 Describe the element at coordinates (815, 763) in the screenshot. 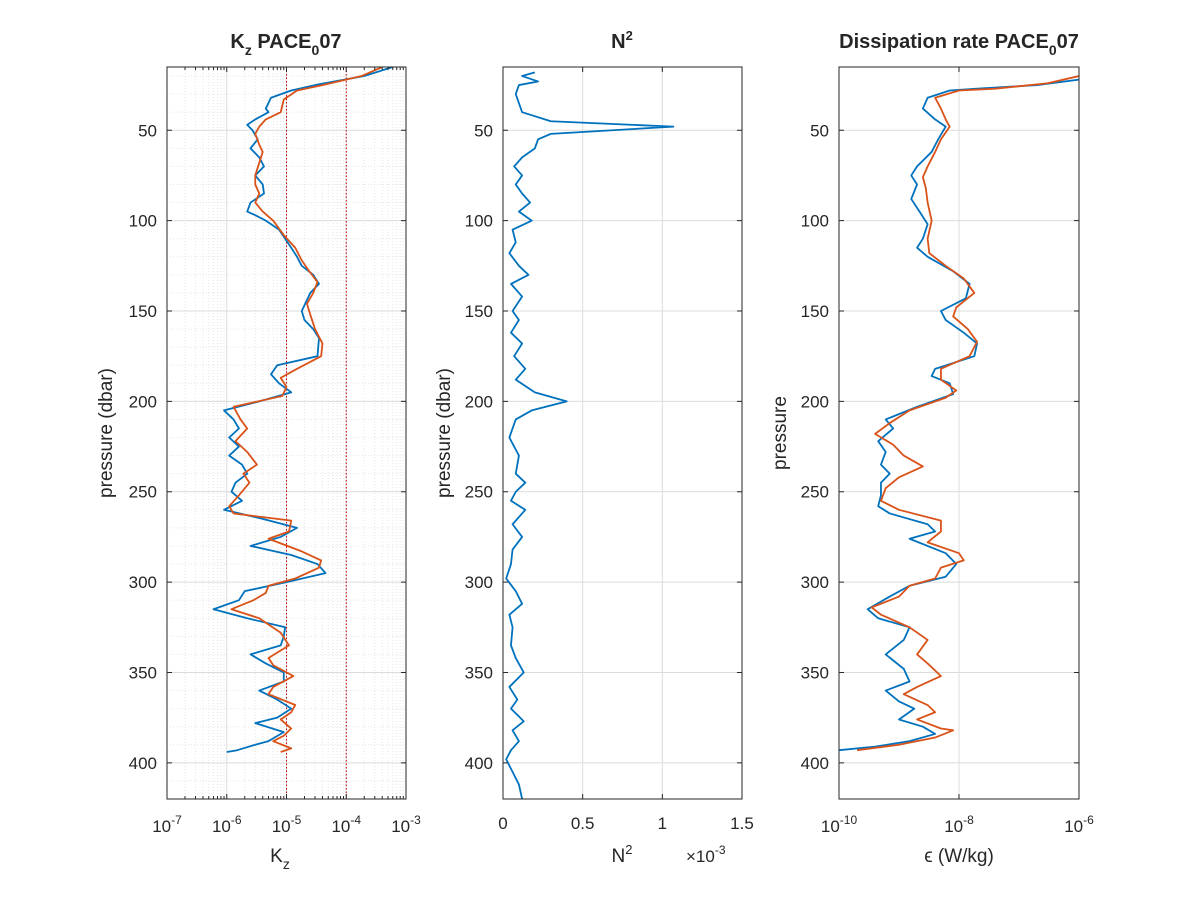

I see `epsilon-y-tick-label: 400` at that location.